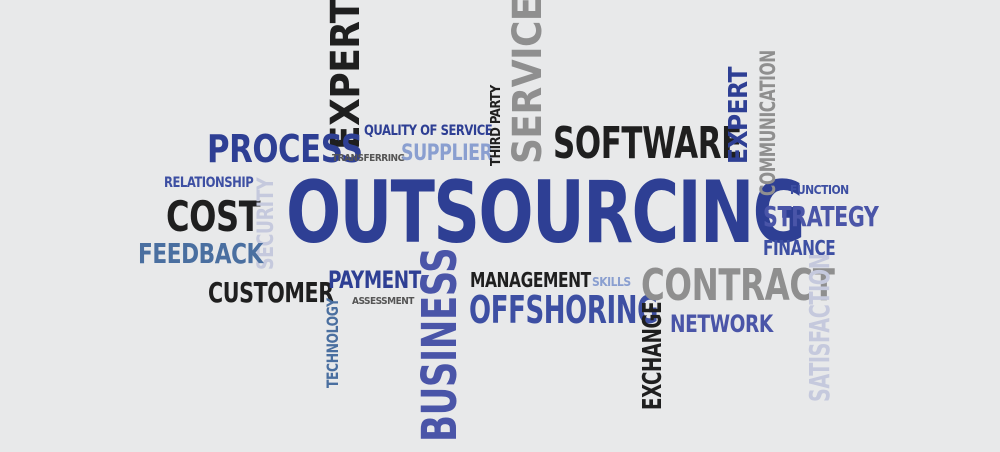  I want to click on word-feedback: FEEDBACK, so click(200, 253).